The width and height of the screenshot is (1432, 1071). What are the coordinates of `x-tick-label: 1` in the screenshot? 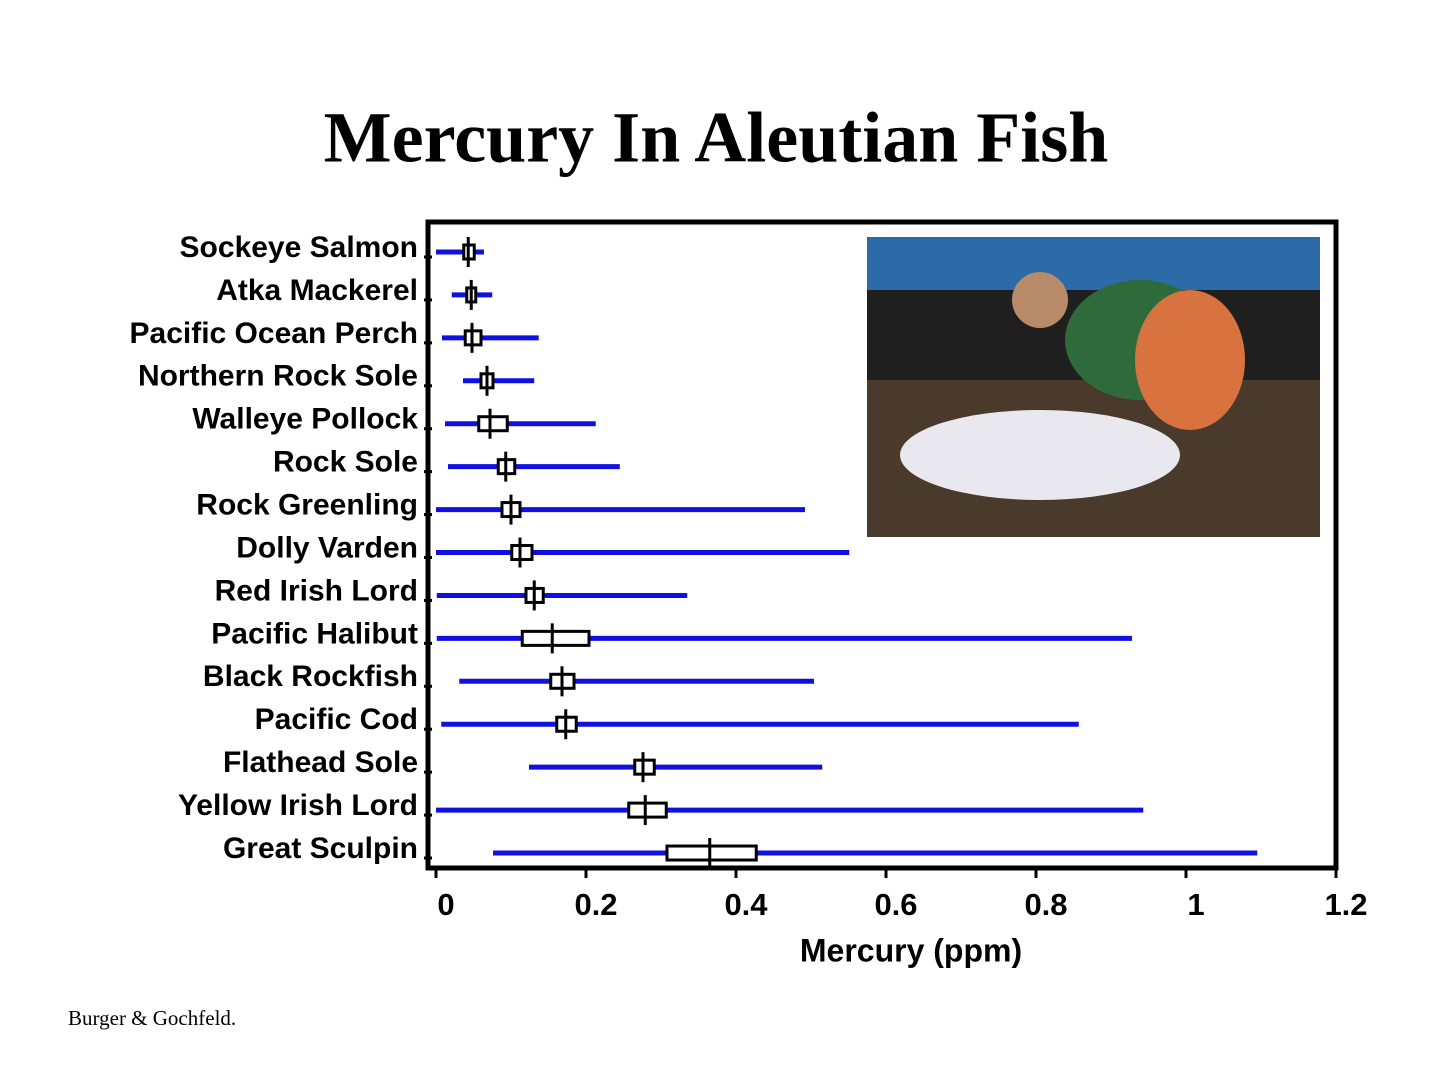 It's located at (1195, 904).